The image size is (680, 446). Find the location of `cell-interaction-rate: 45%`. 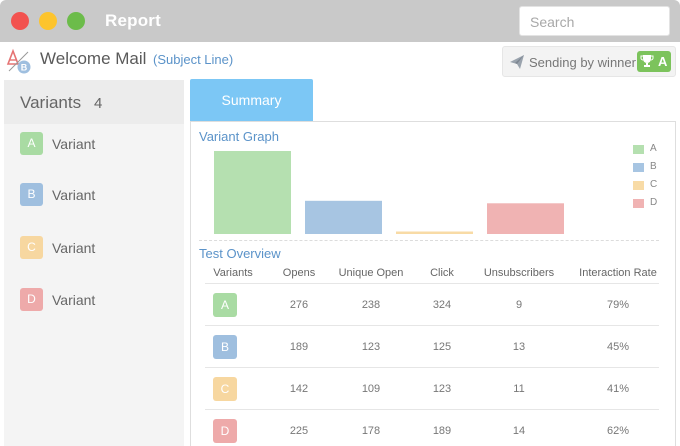

cell-interaction-rate: 45% is located at coordinates (618, 347).